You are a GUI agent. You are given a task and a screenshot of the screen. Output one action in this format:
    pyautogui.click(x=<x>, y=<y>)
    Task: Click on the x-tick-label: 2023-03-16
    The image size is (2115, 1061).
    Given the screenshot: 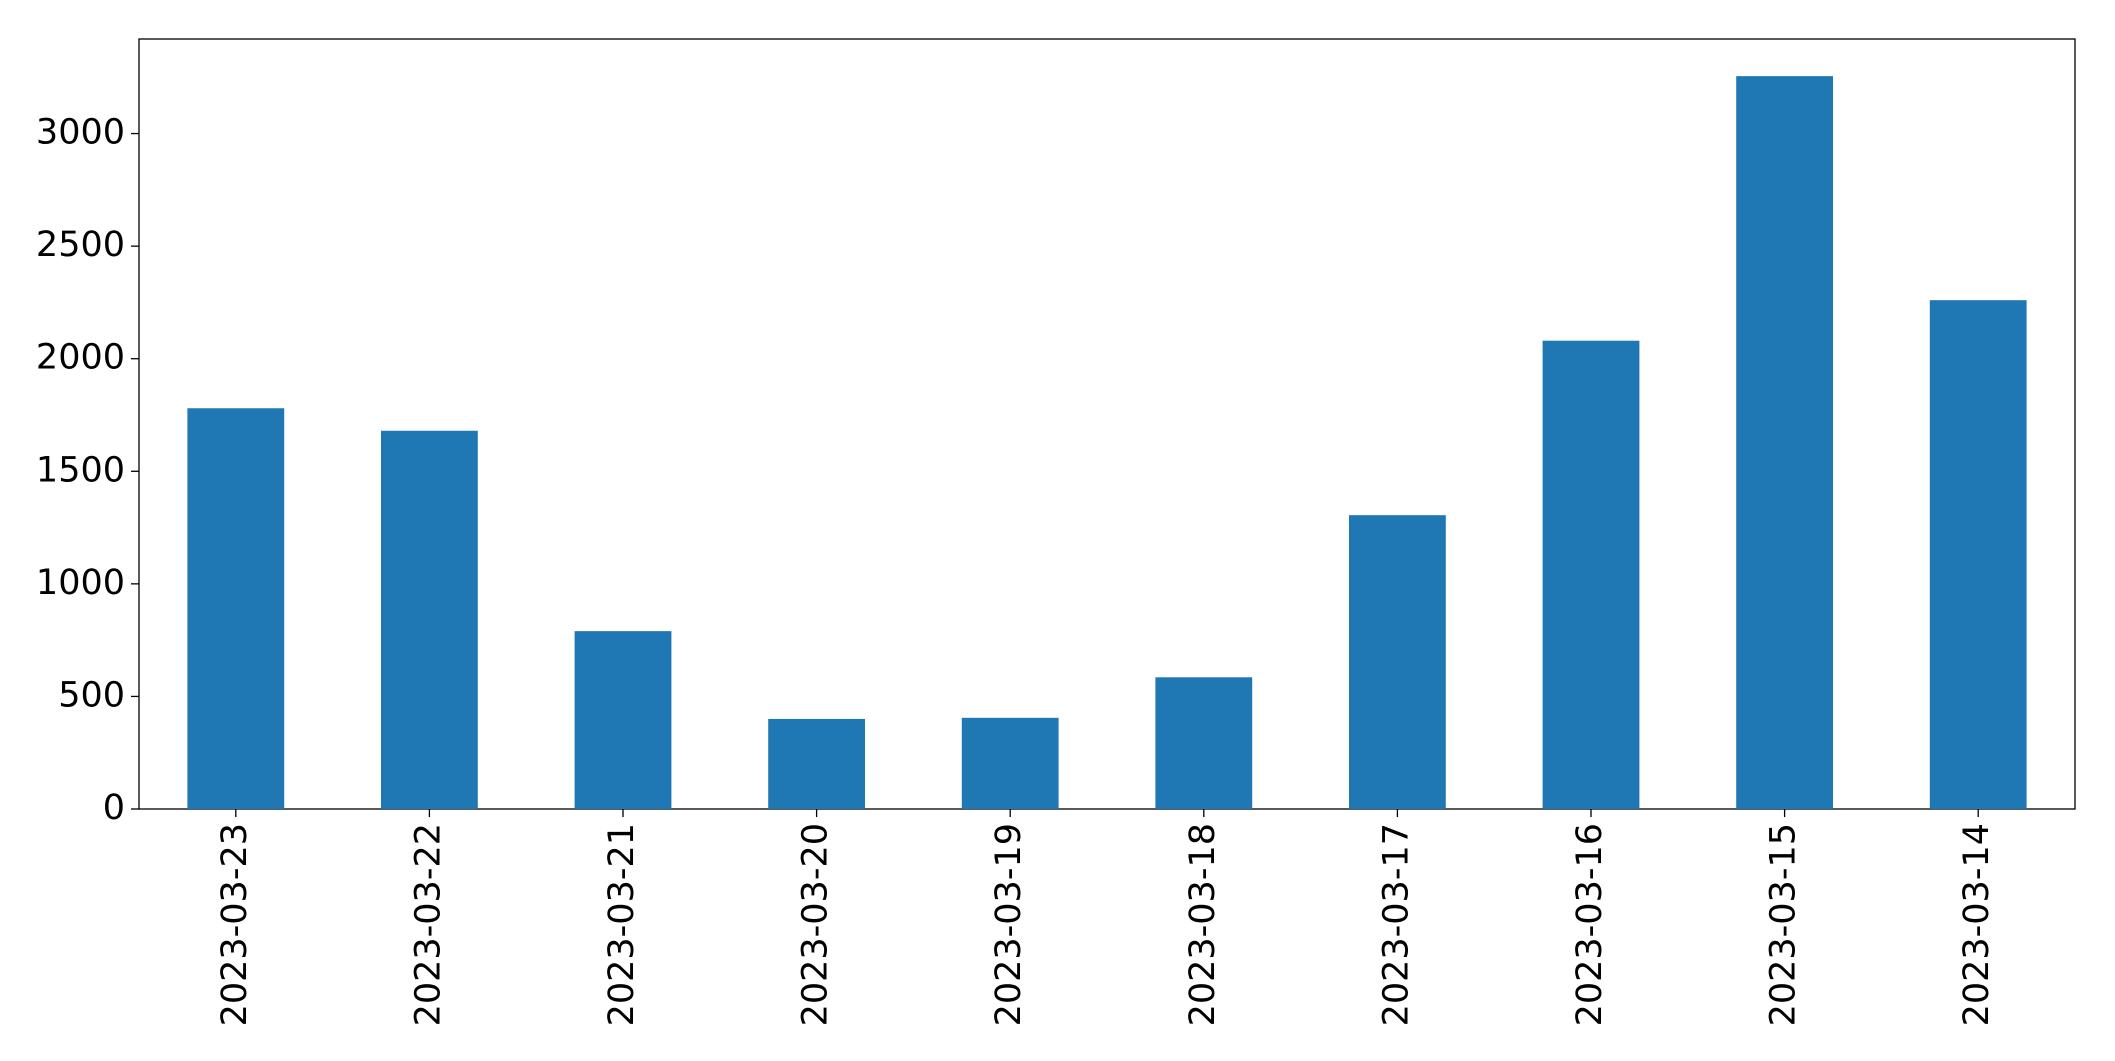 What is the action you would take?
    pyautogui.click(x=1590, y=924)
    